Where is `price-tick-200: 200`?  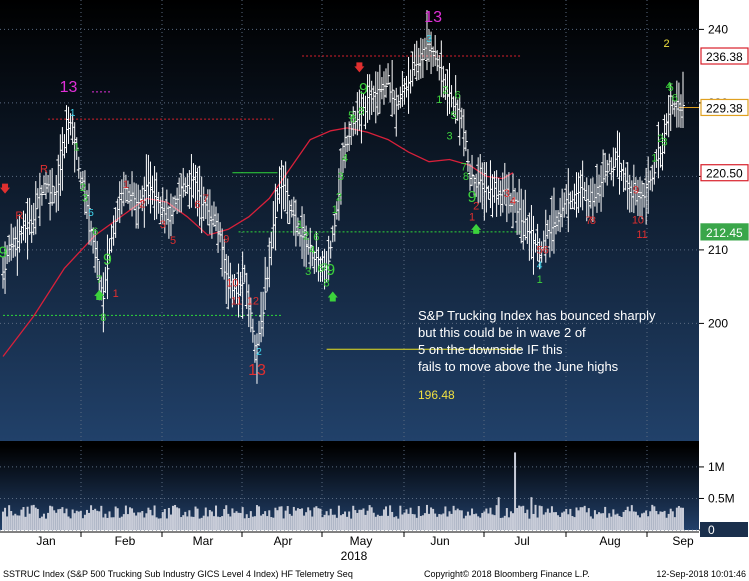
price-tick-200: 200 is located at coordinates (718, 323).